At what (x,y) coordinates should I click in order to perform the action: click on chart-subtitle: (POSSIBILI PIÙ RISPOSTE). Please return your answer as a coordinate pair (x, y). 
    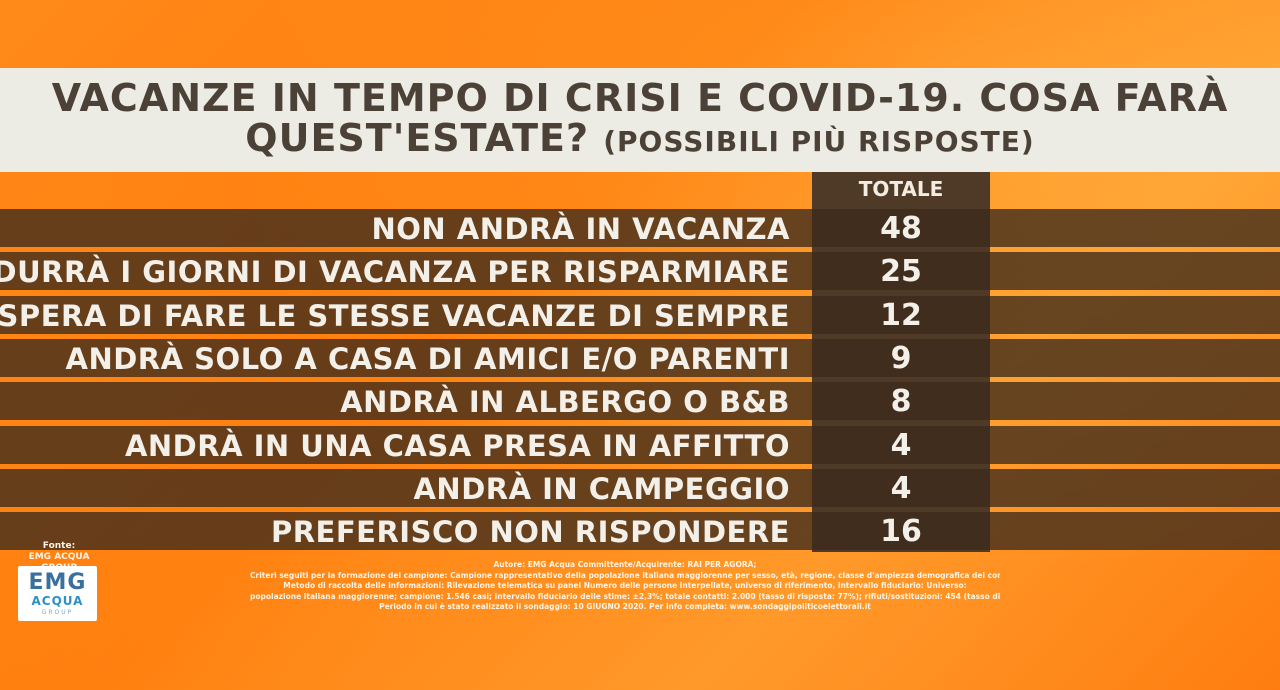
    Looking at the image, I should click on (819, 141).